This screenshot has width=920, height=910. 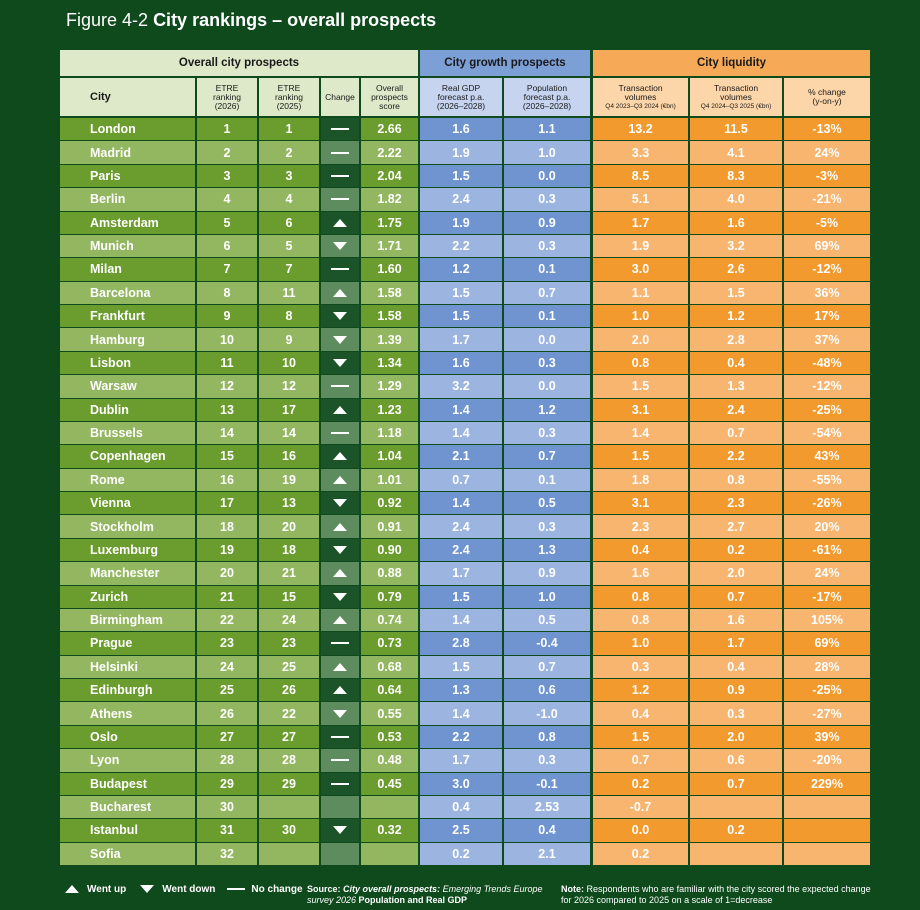 What do you see at coordinates (127, 199) in the screenshot?
I see `city-cell: Berlin` at bounding box center [127, 199].